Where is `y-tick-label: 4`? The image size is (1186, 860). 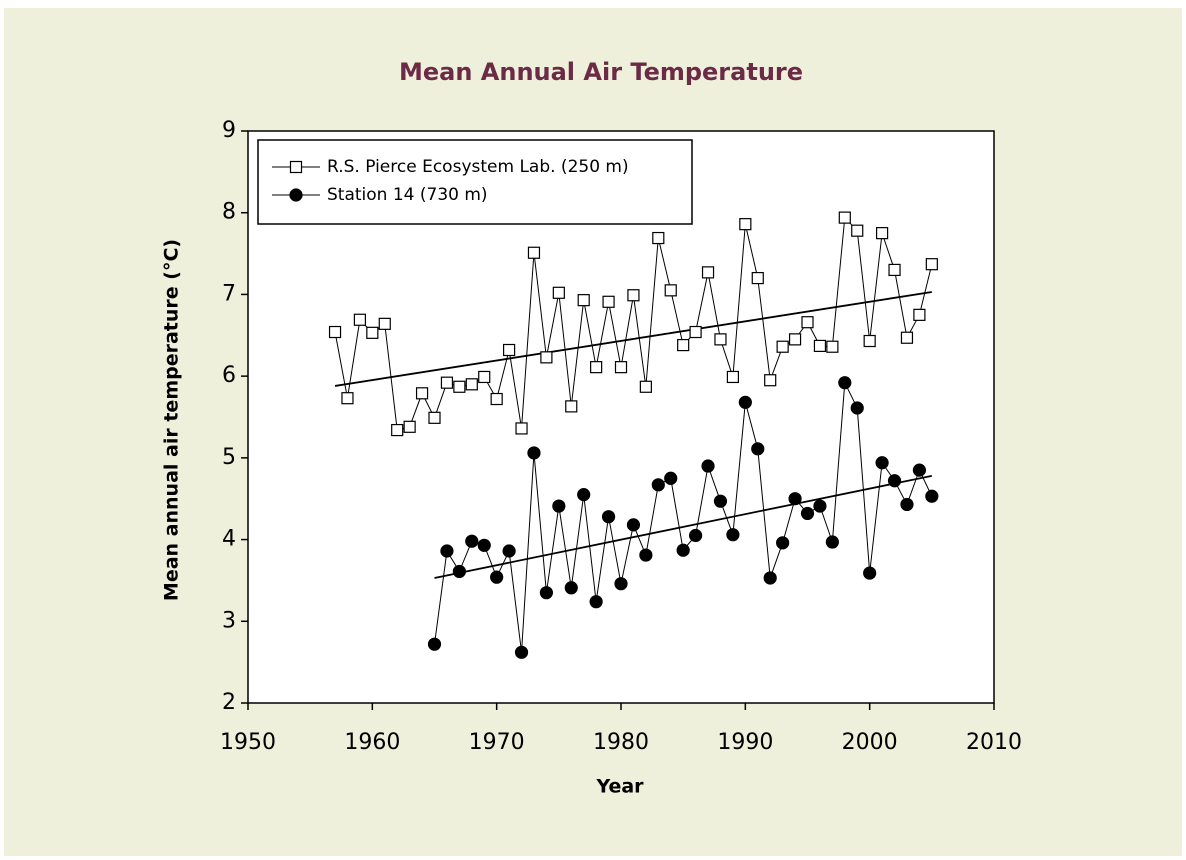
y-tick-label: 4 is located at coordinates (229, 539).